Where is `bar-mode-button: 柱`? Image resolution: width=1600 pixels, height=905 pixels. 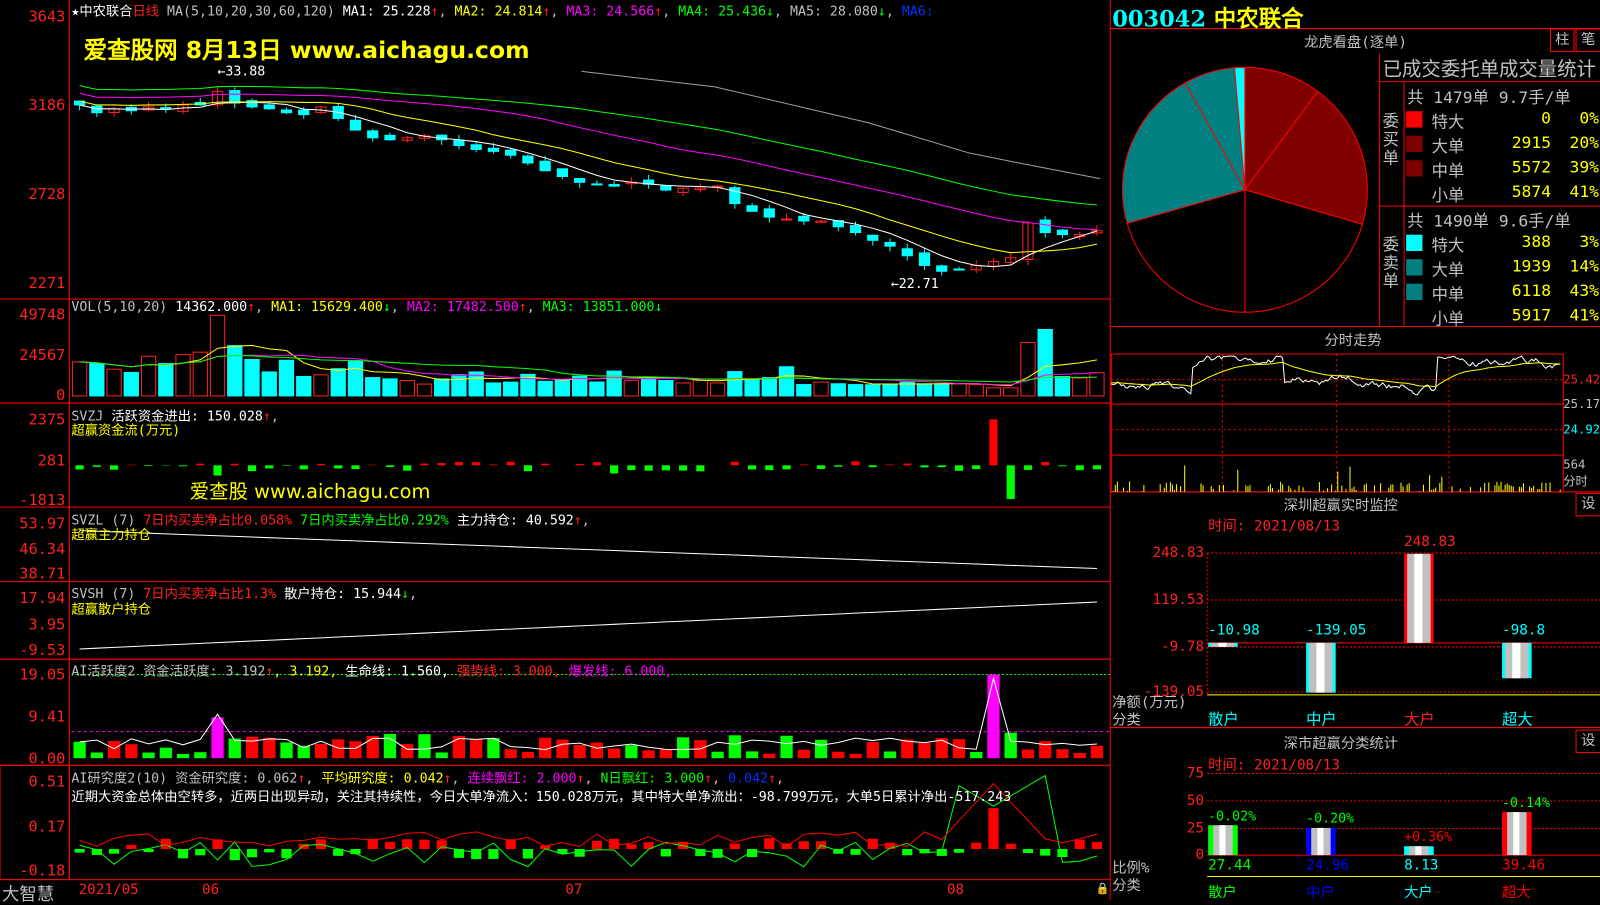
bar-mode-button: 柱 is located at coordinates (1562, 40).